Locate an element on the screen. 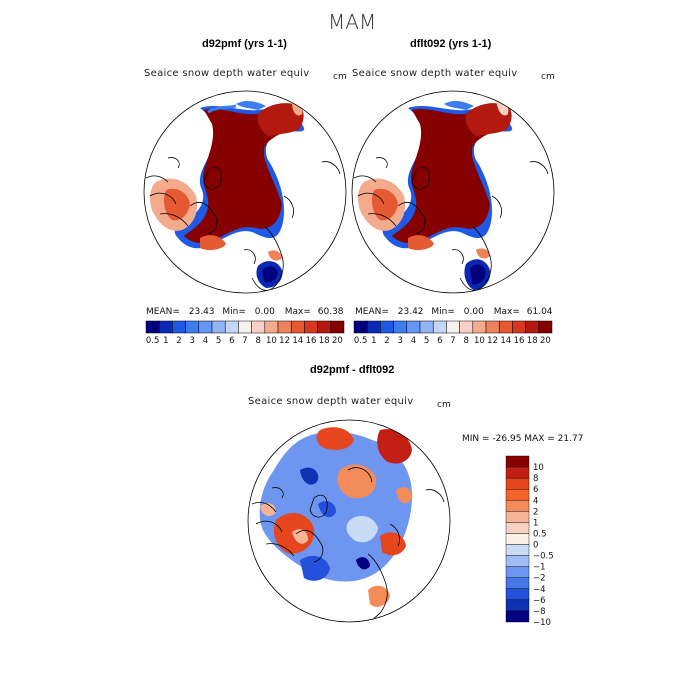  panel2-colorbar-tick-label: 16 is located at coordinates (519, 341).